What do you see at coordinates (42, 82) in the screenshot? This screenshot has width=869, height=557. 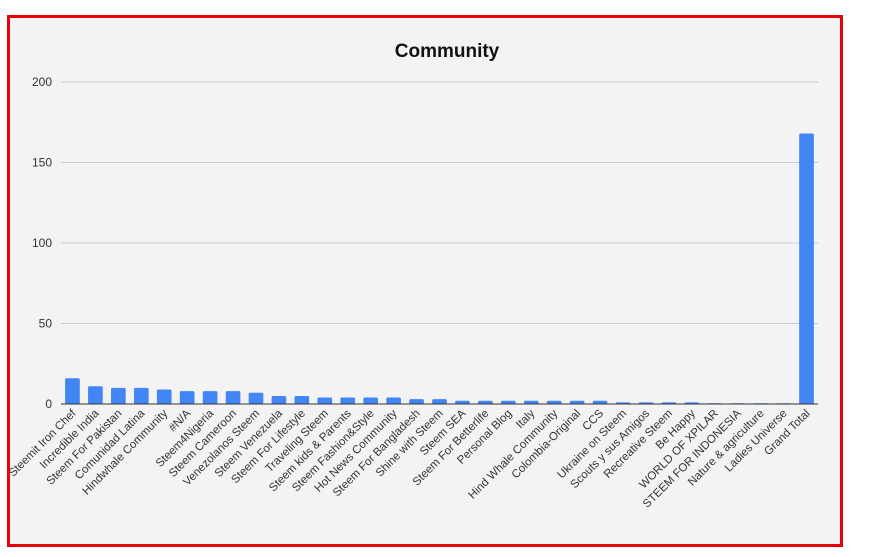 I see `y-tick-label: 200` at bounding box center [42, 82].